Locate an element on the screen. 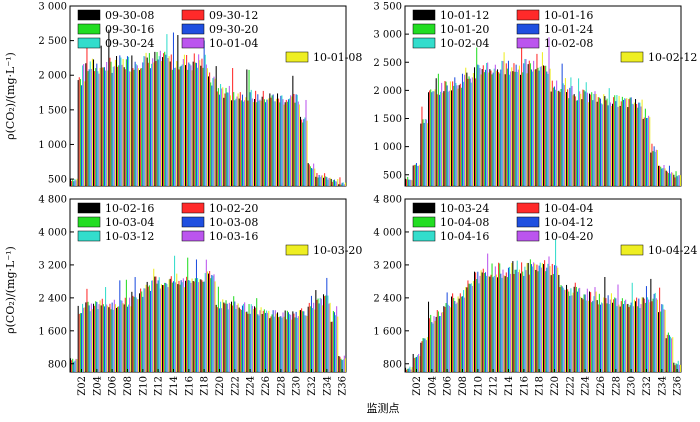 The height and width of the screenshot is (422, 700). x-tick-label: Z02 is located at coordinates (82, 386).